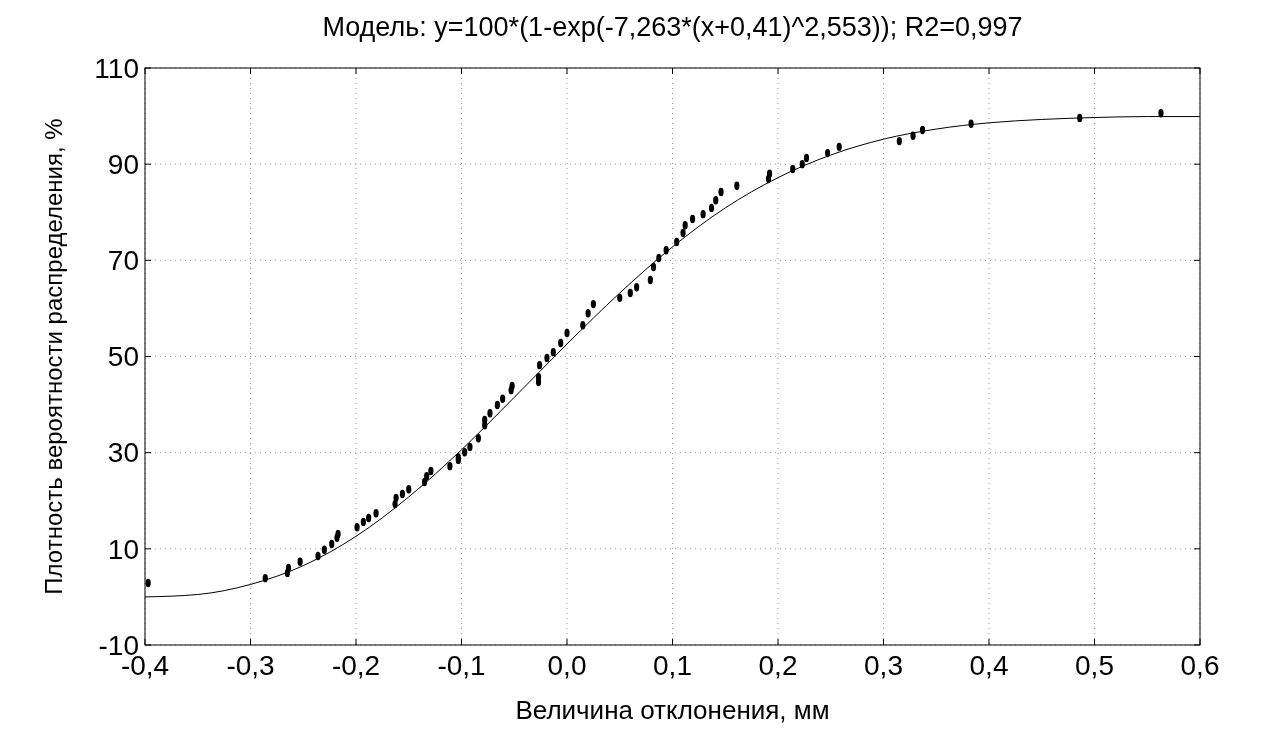 This screenshot has height=731, width=1264. I want to click on x-axis-title: Величина отклонения, мм, so click(672, 710).